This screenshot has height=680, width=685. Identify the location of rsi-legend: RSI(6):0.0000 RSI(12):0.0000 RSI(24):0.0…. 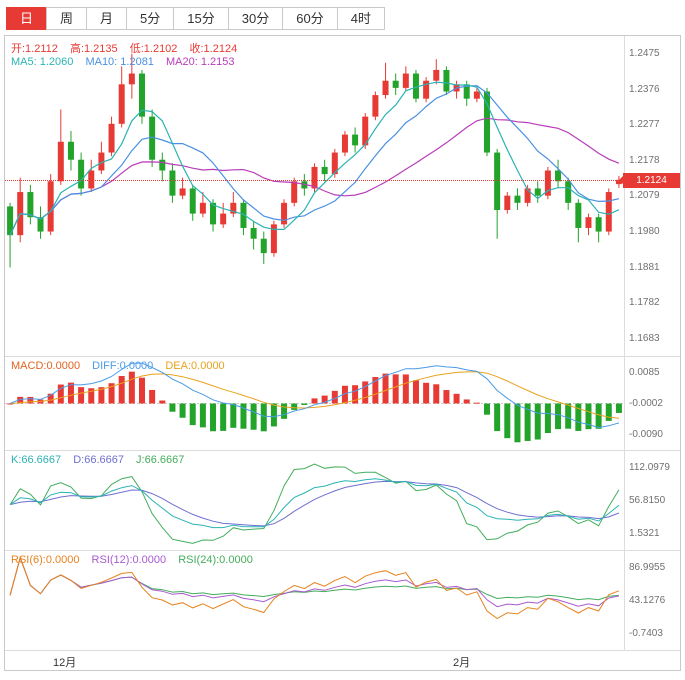
(136, 560).